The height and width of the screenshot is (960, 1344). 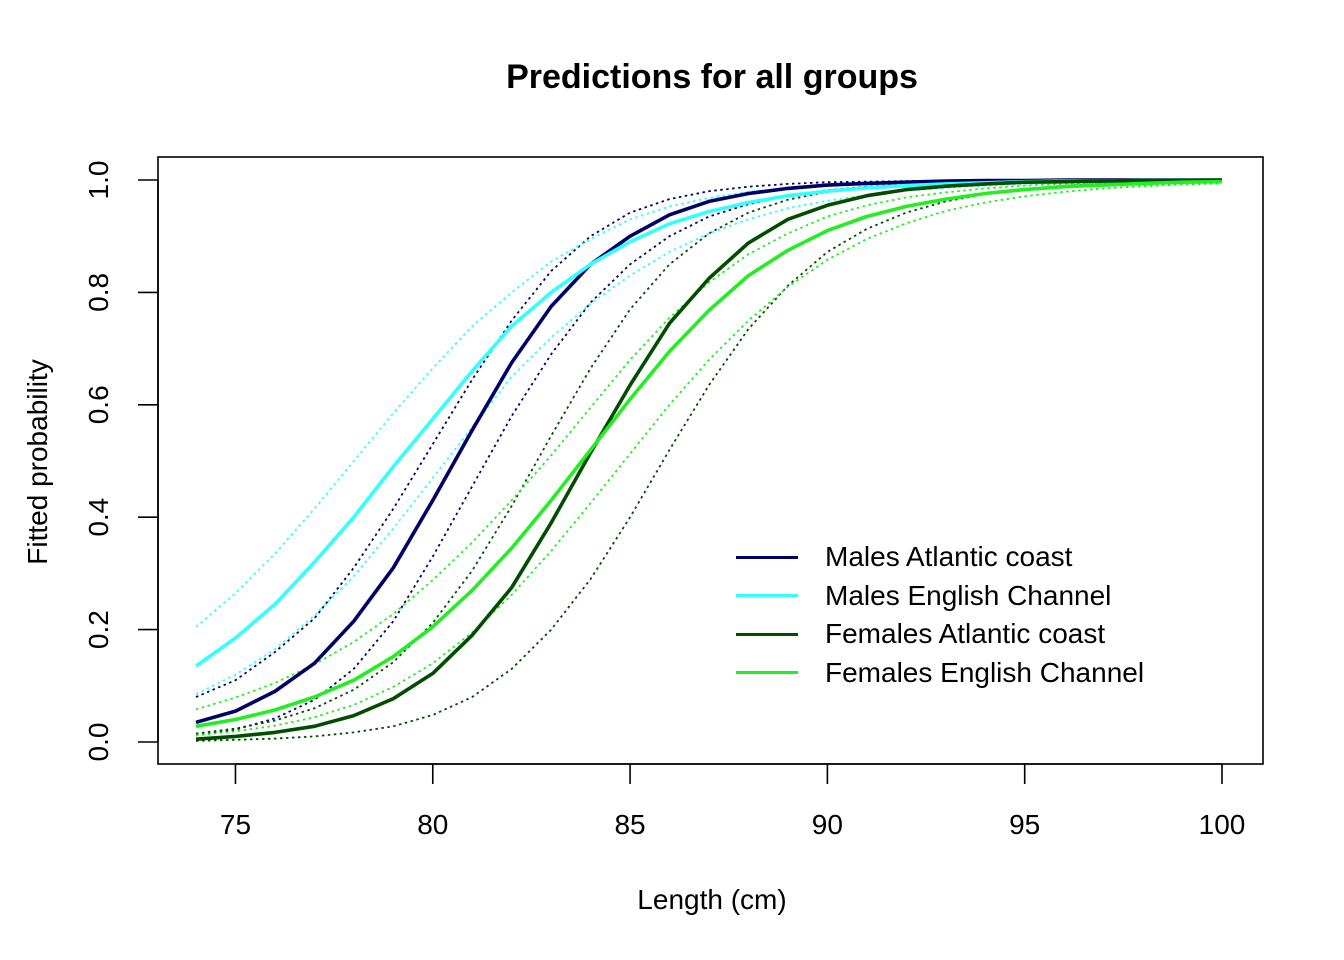 What do you see at coordinates (629, 824) in the screenshot?
I see `x-tick-label: 85` at bounding box center [629, 824].